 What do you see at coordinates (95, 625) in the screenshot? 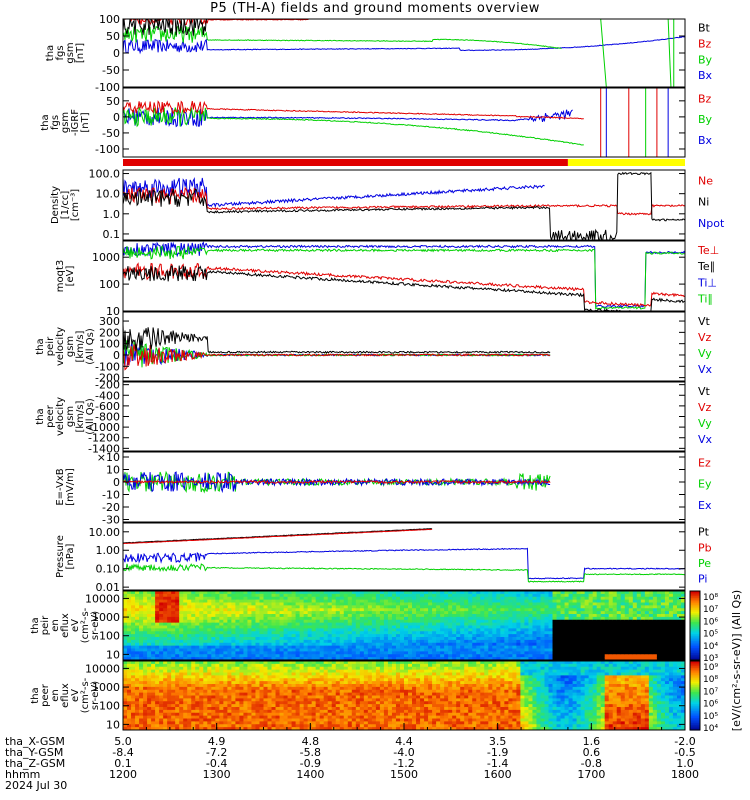
I see `y-axis-label: sr-eV)` at bounding box center [95, 625].